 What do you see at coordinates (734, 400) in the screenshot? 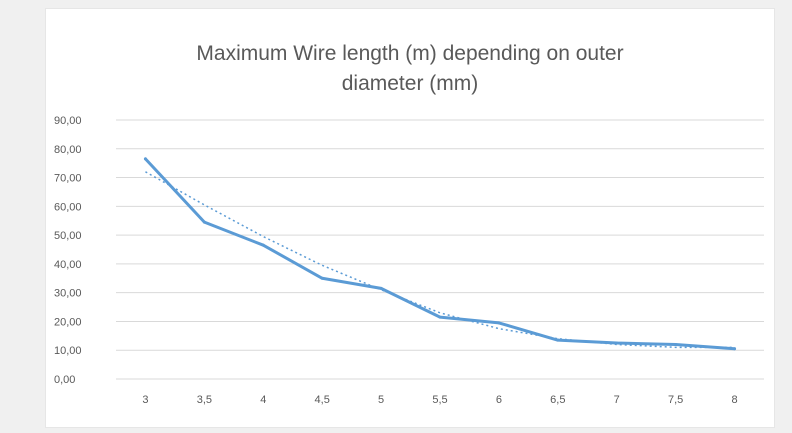
I see `x-tick-label: 8` at bounding box center [734, 400].